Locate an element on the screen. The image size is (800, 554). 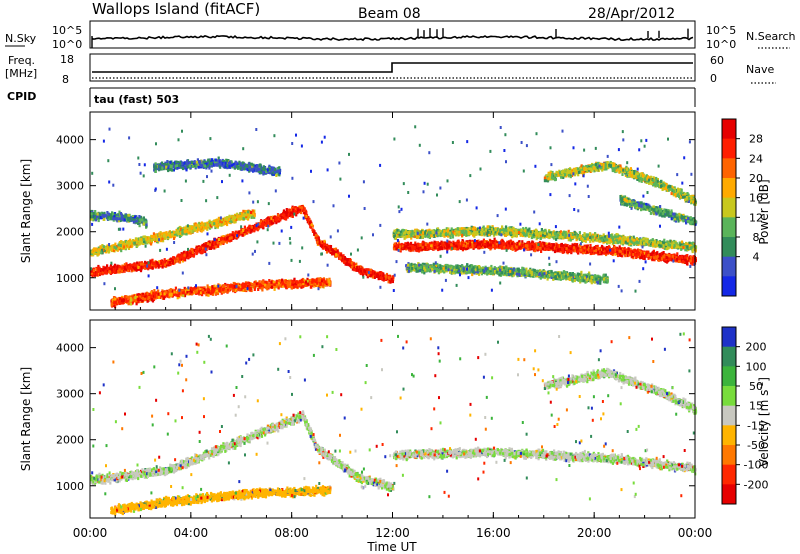
freq-panel-frame is located at coordinates (392, 67).